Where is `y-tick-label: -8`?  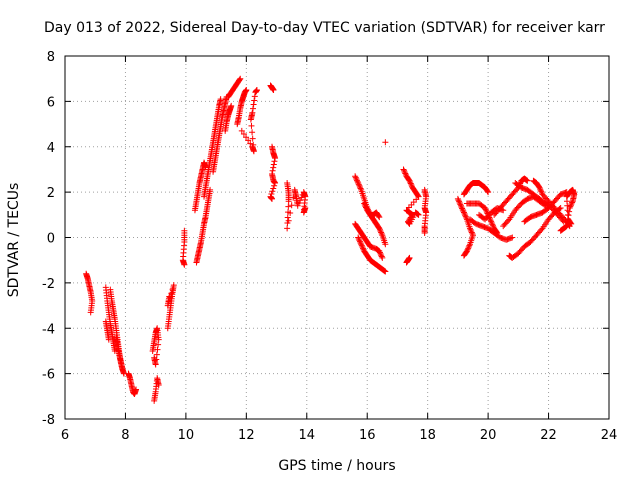
y-tick-label: -8 is located at coordinates (48, 420).